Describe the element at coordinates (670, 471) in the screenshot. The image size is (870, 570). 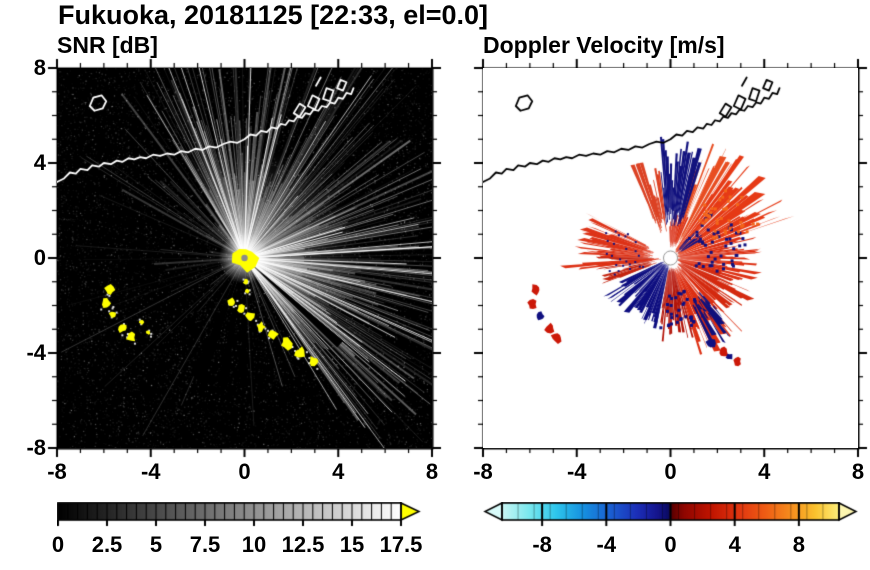
I see `doppler-x-tick-label: 0` at that location.